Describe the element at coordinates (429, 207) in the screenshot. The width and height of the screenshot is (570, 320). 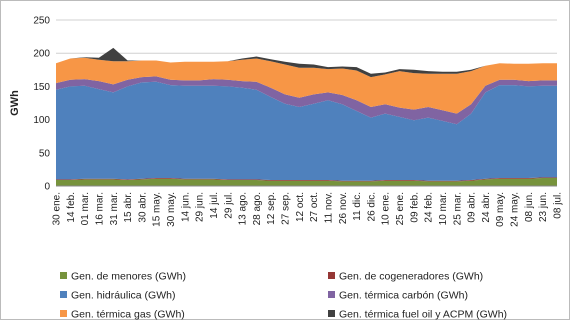
I see `x-tick-label: 24 feb.` at that location.